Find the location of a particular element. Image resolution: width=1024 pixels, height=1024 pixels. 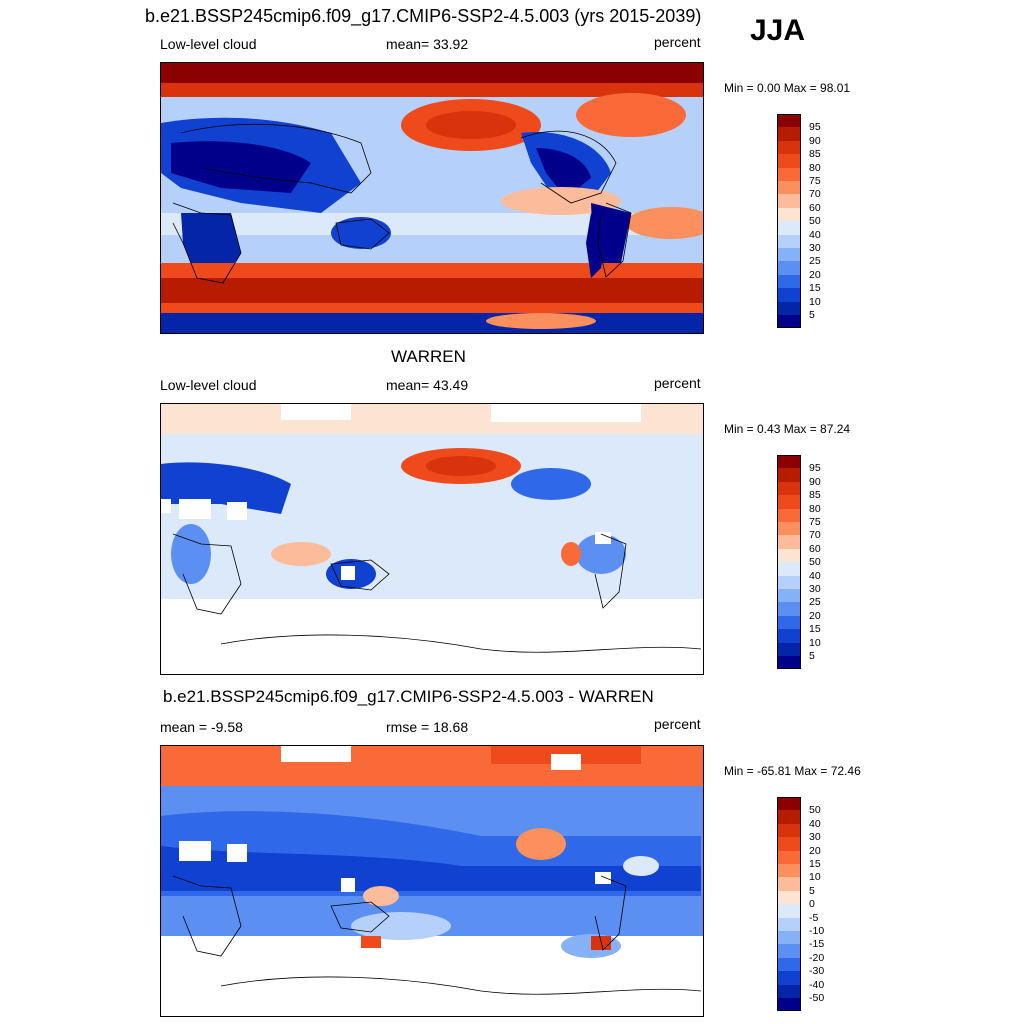

panel1-units-label: percent is located at coordinates (677, 42).